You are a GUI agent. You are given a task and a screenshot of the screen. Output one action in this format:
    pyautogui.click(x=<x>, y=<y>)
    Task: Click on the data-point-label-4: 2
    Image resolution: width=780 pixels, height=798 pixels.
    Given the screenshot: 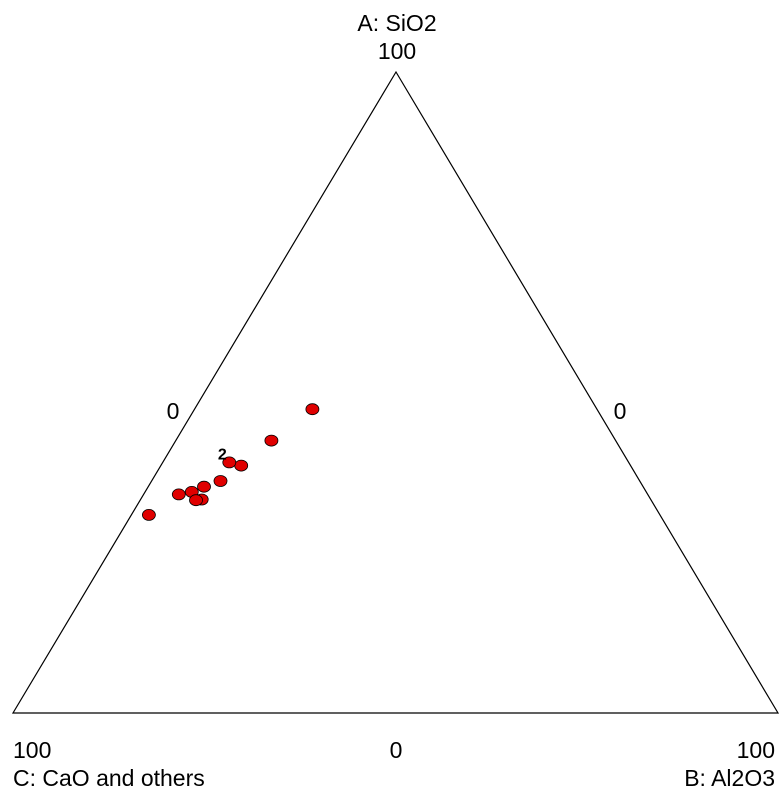 What is the action you would take?
    pyautogui.click(x=222, y=454)
    